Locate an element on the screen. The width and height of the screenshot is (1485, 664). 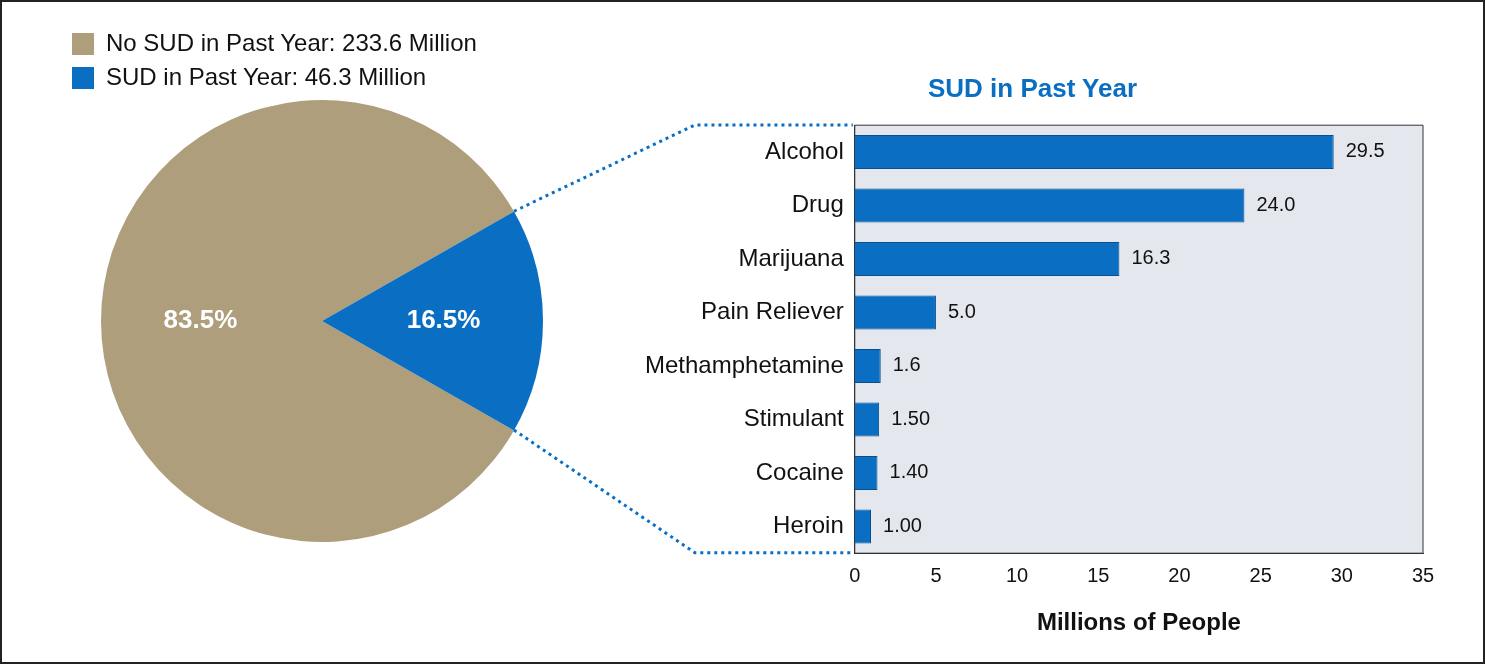
data-label: 5.0 is located at coordinates (961, 310).